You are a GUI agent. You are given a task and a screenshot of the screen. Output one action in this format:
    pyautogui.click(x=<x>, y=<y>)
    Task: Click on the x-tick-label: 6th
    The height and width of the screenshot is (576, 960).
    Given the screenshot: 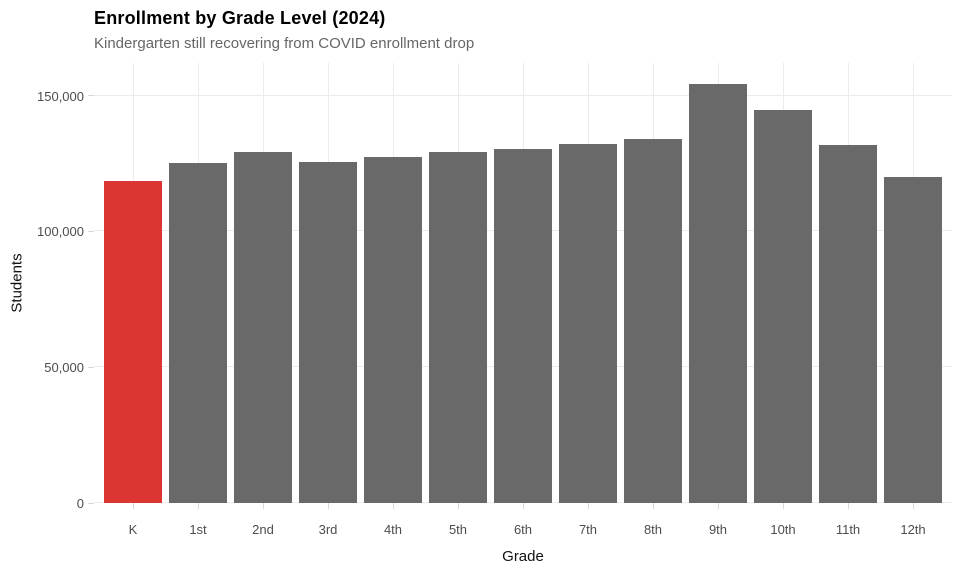 What is the action you would take?
    pyautogui.click(x=523, y=529)
    